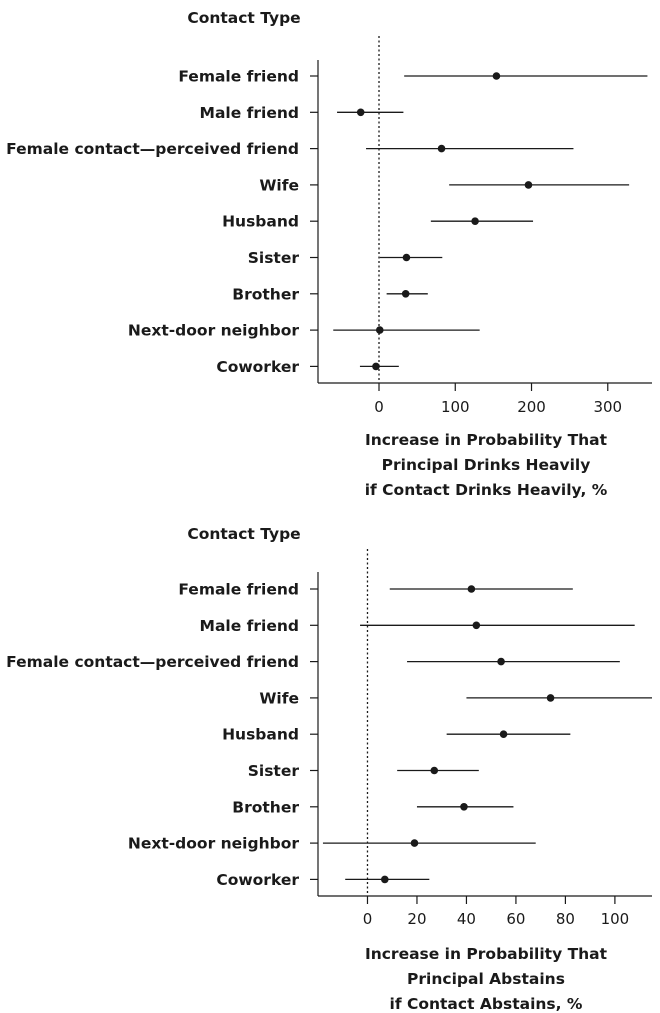  Describe the element at coordinates (486, 1004) in the screenshot. I see `x-axis-label-line-3: if Contact Abstains, %` at that location.